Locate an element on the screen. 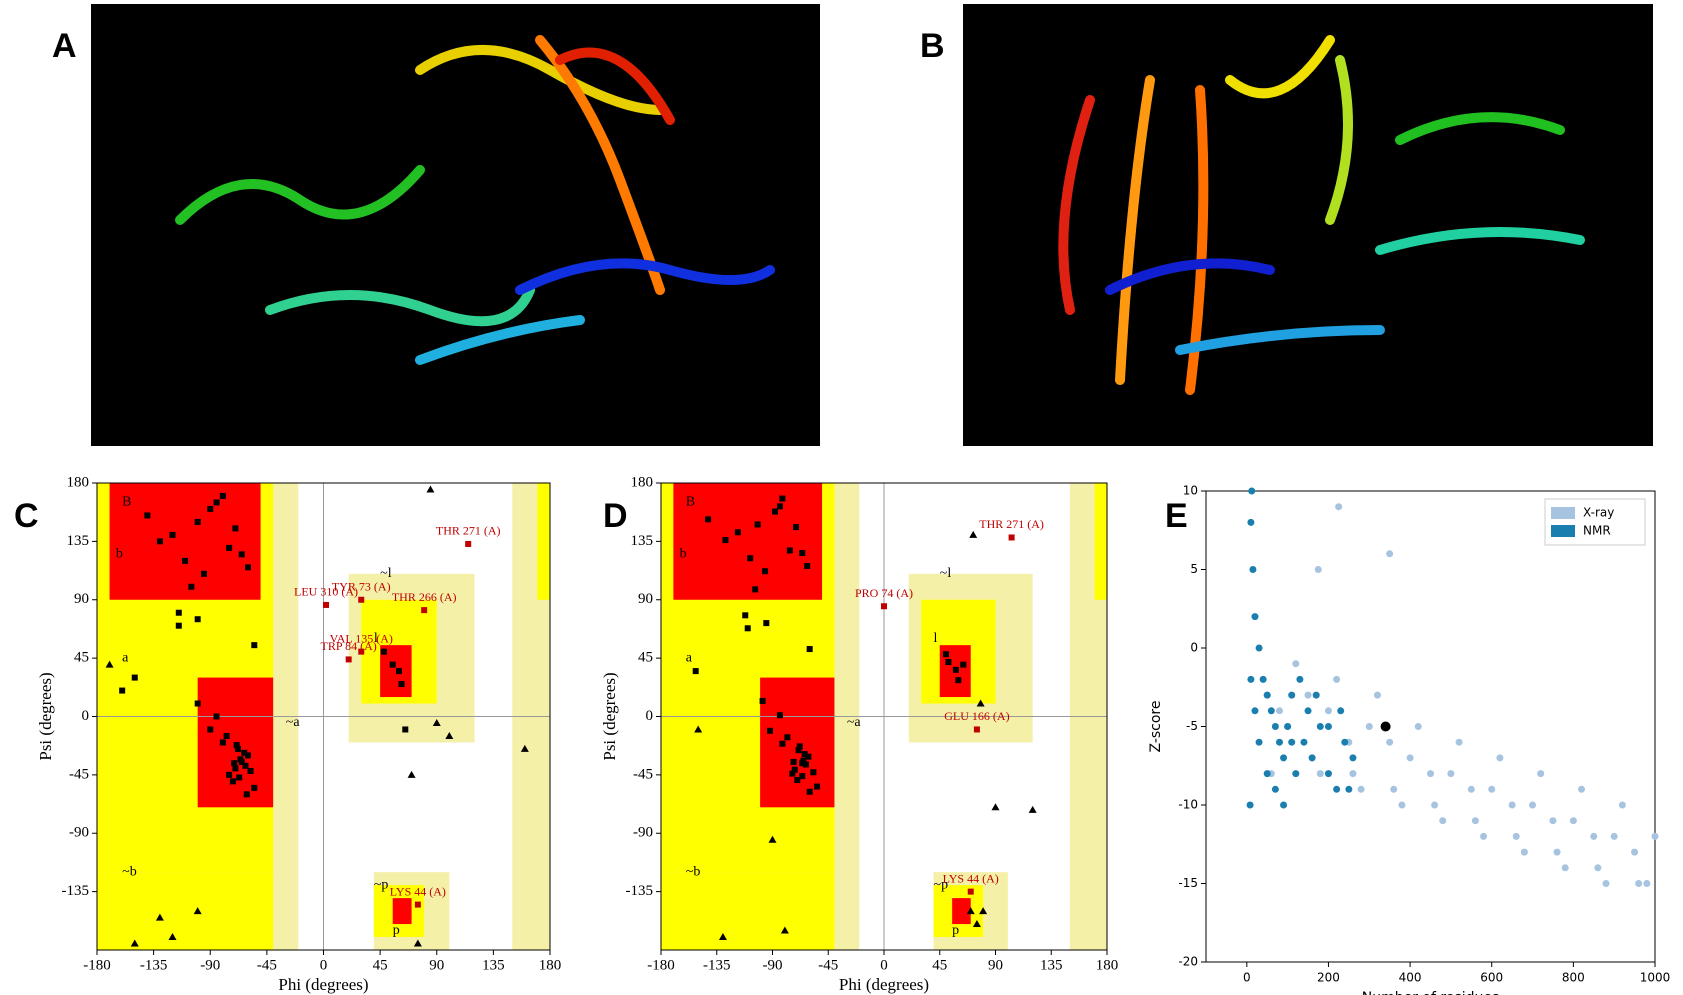 The width and height of the screenshot is (1683, 995). outlier-label: LYS 44 (A) is located at coordinates (418, 891).